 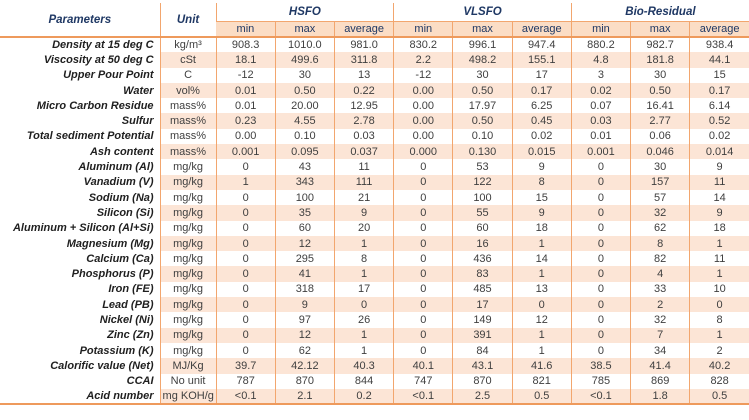 I want to click on vlsfo-average-cell: 12, so click(x=541, y=320).